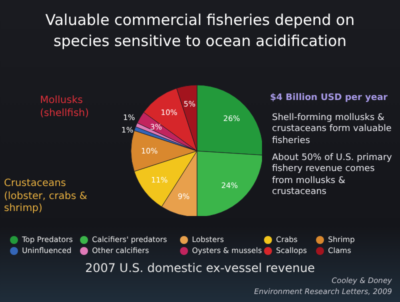 Image resolution: width=400 pixels, height=302 pixels. Describe the element at coordinates (332, 175) in the screenshot. I see `text: About 50% of U.S. primary fishery revenue comes from mollusks & crustaceans` at that location.